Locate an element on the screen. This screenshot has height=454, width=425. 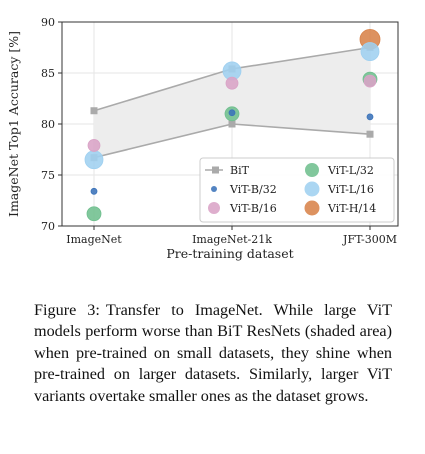
y-tick-label: 85 is located at coordinates (48, 73).